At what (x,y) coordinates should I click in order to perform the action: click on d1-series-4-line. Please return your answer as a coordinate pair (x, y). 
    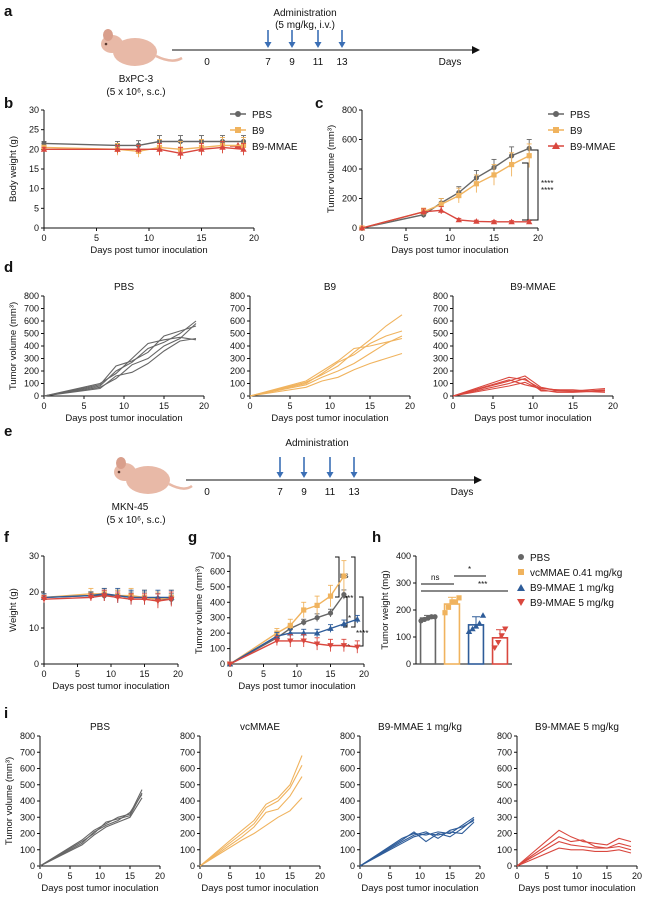
    Looking at the image, I should click on (120, 366).